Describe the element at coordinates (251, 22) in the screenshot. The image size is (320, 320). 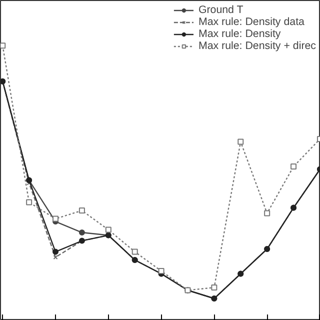
I see `legend-label: Max rule: Density data` at that location.